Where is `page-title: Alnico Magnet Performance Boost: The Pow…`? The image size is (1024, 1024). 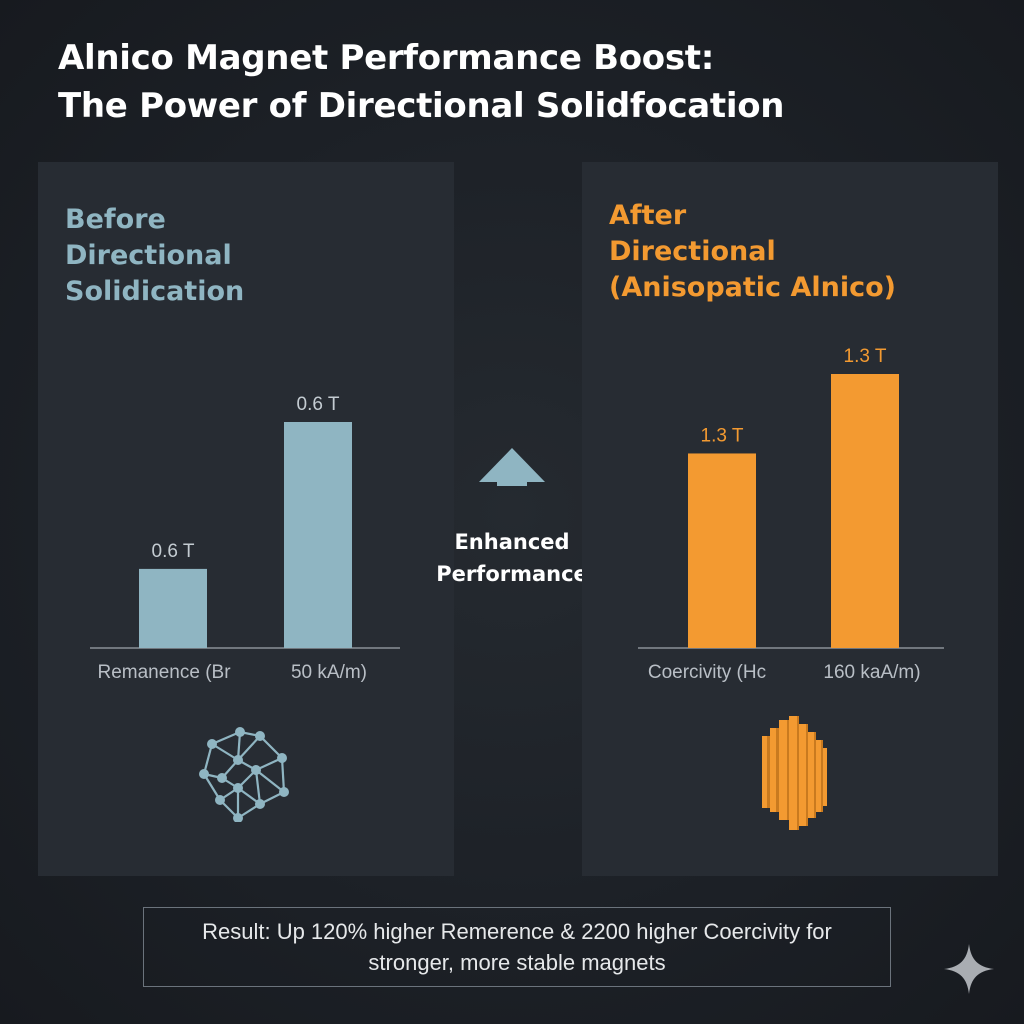 page-title: Alnico Magnet Performance Boost: The Pow… is located at coordinates (508, 82).